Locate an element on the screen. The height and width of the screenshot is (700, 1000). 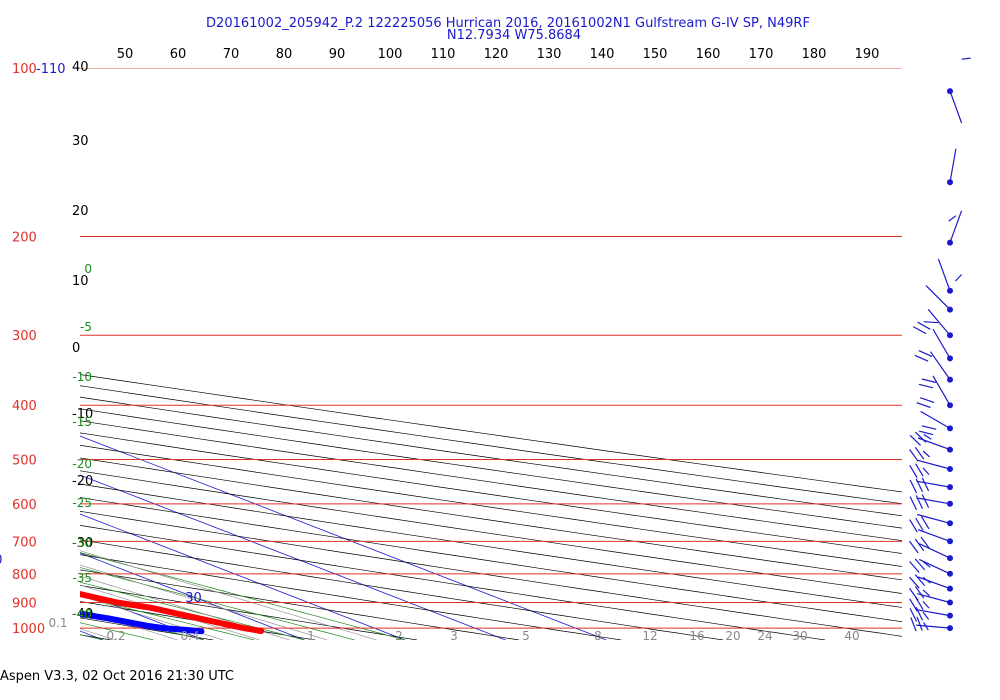
mixing-ratio-label: 24 is located at coordinates (764, 636).